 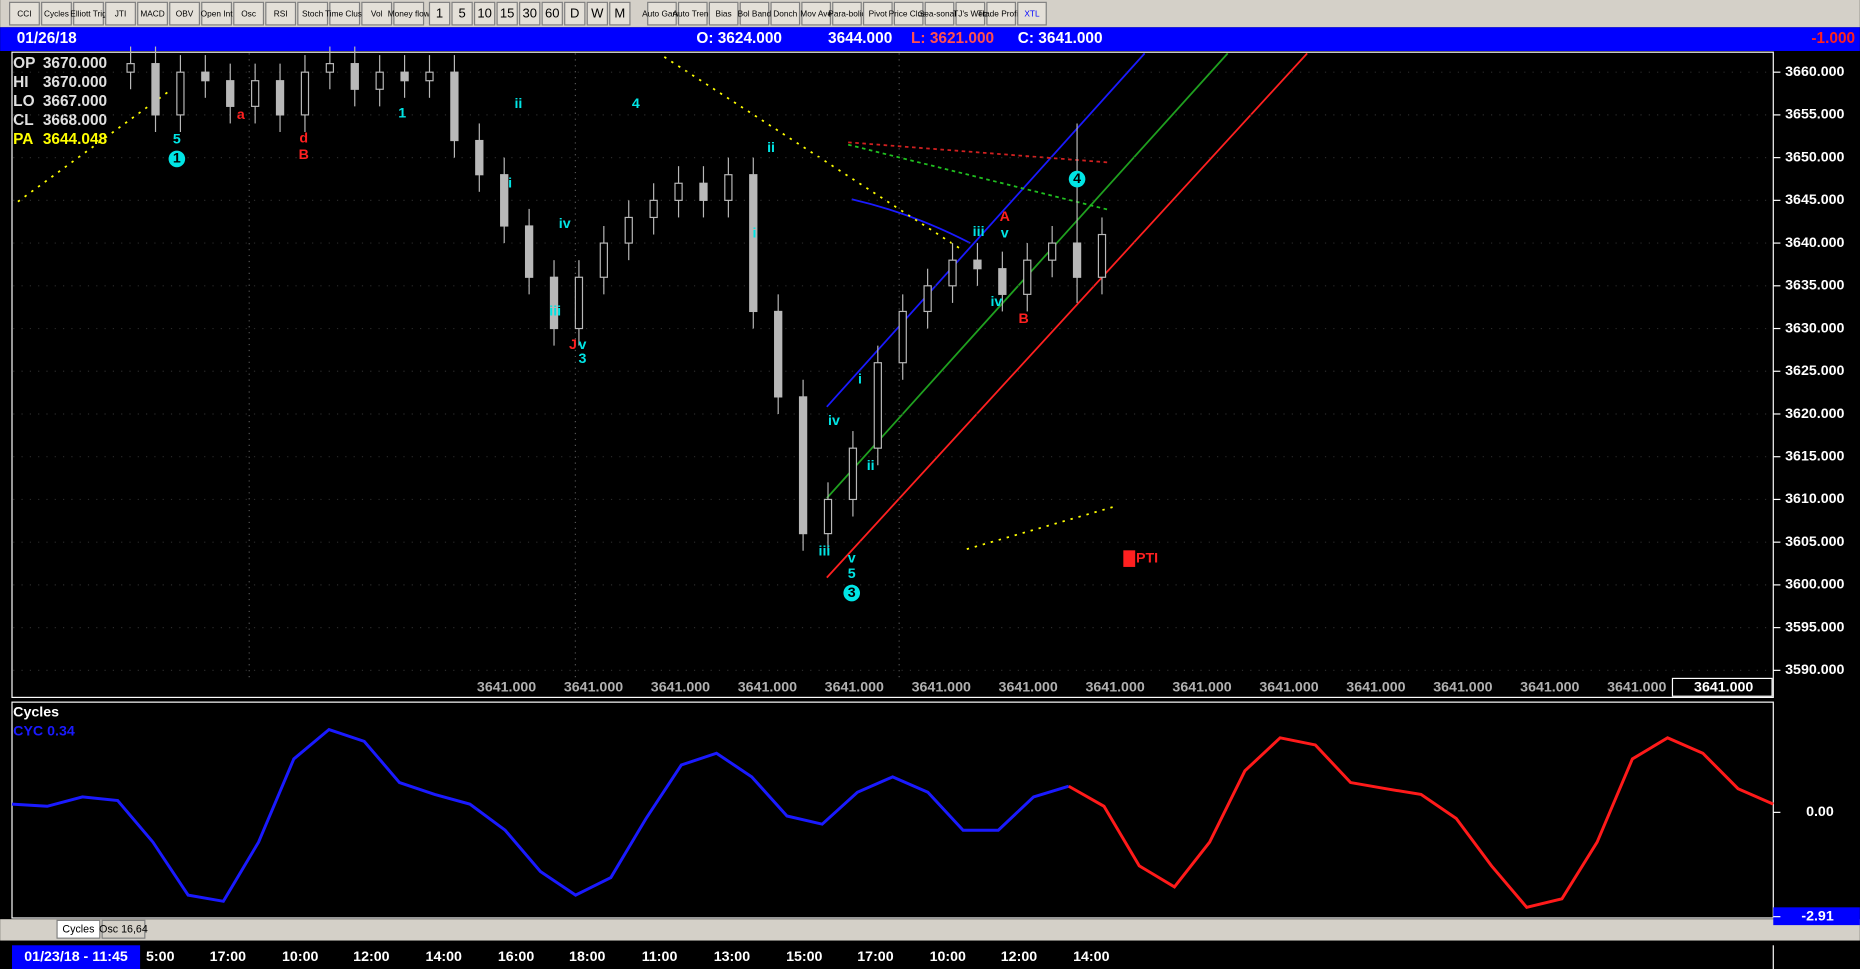 I want to click on toolbar-label: CCI, so click(x=24, y=13).